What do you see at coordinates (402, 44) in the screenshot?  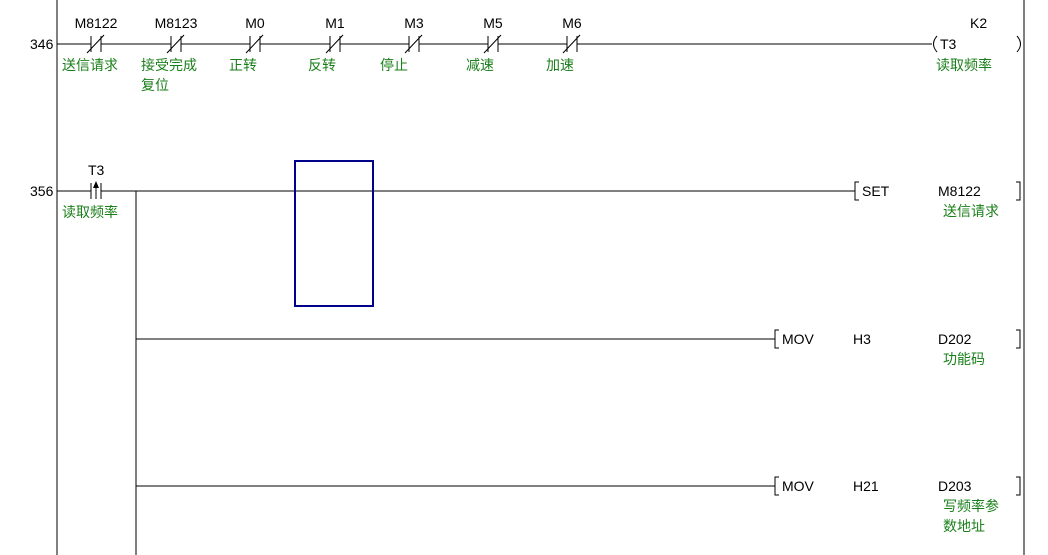 I see `normally-closed-contact: M3 停止` at bounding box center [402, 44].